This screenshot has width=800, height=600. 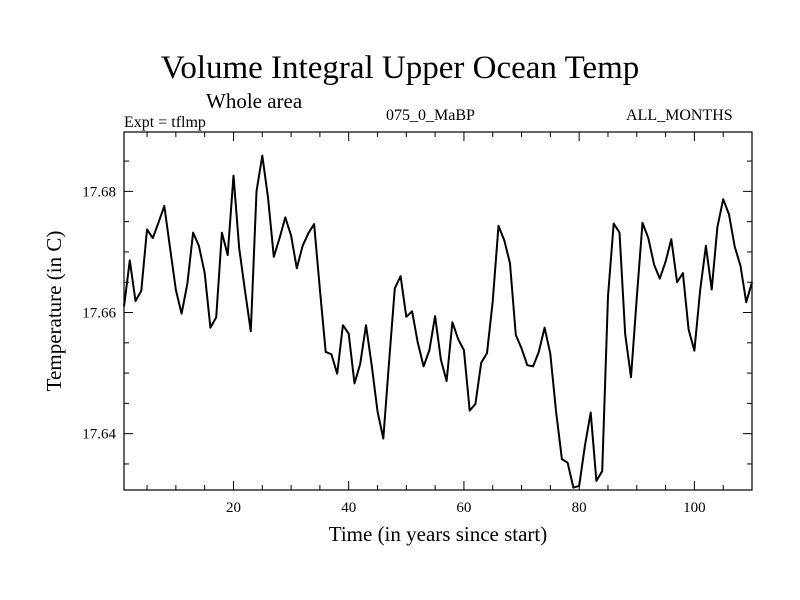 What do you see at coordinates (430, 115) in the screenshot?
I see `run-id-label: 075_0_MaBP` at bounding box center [430, 115].